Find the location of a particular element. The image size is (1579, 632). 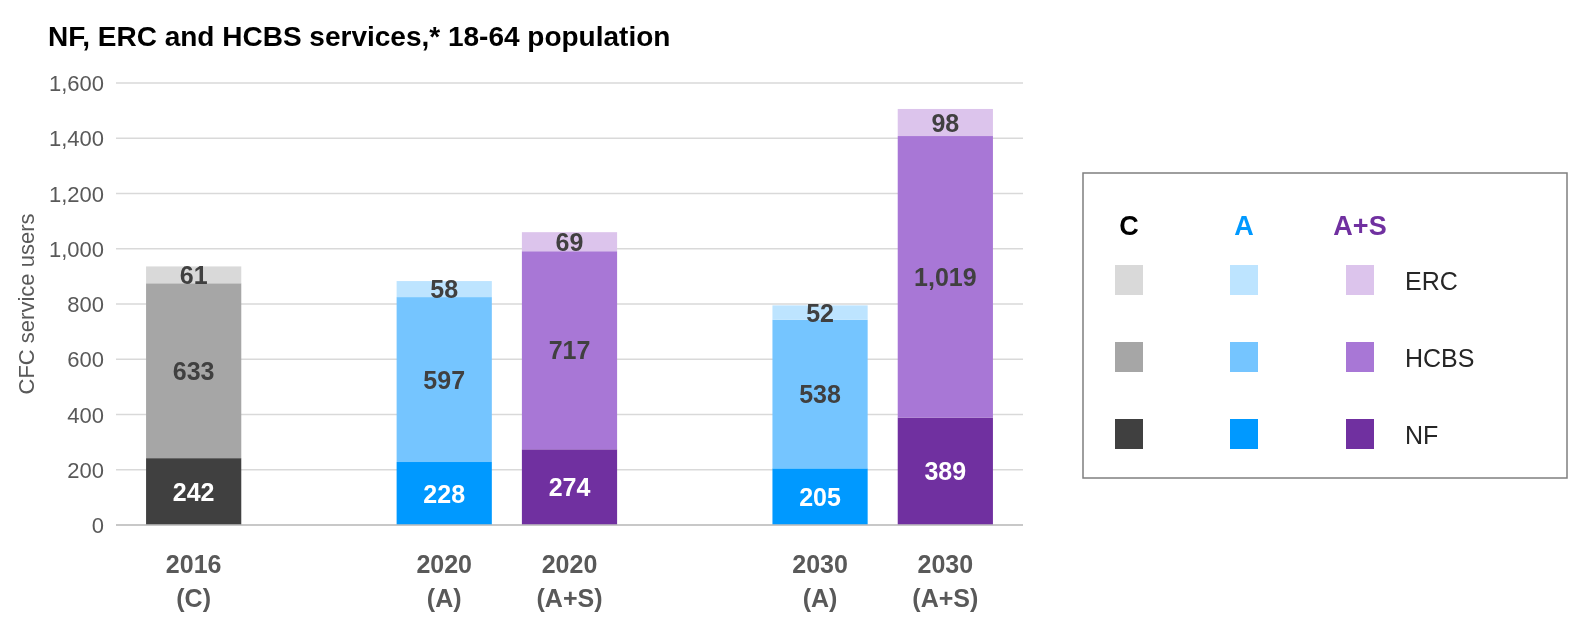

y-tick-label: 200 is located at coordinates (85, 470).